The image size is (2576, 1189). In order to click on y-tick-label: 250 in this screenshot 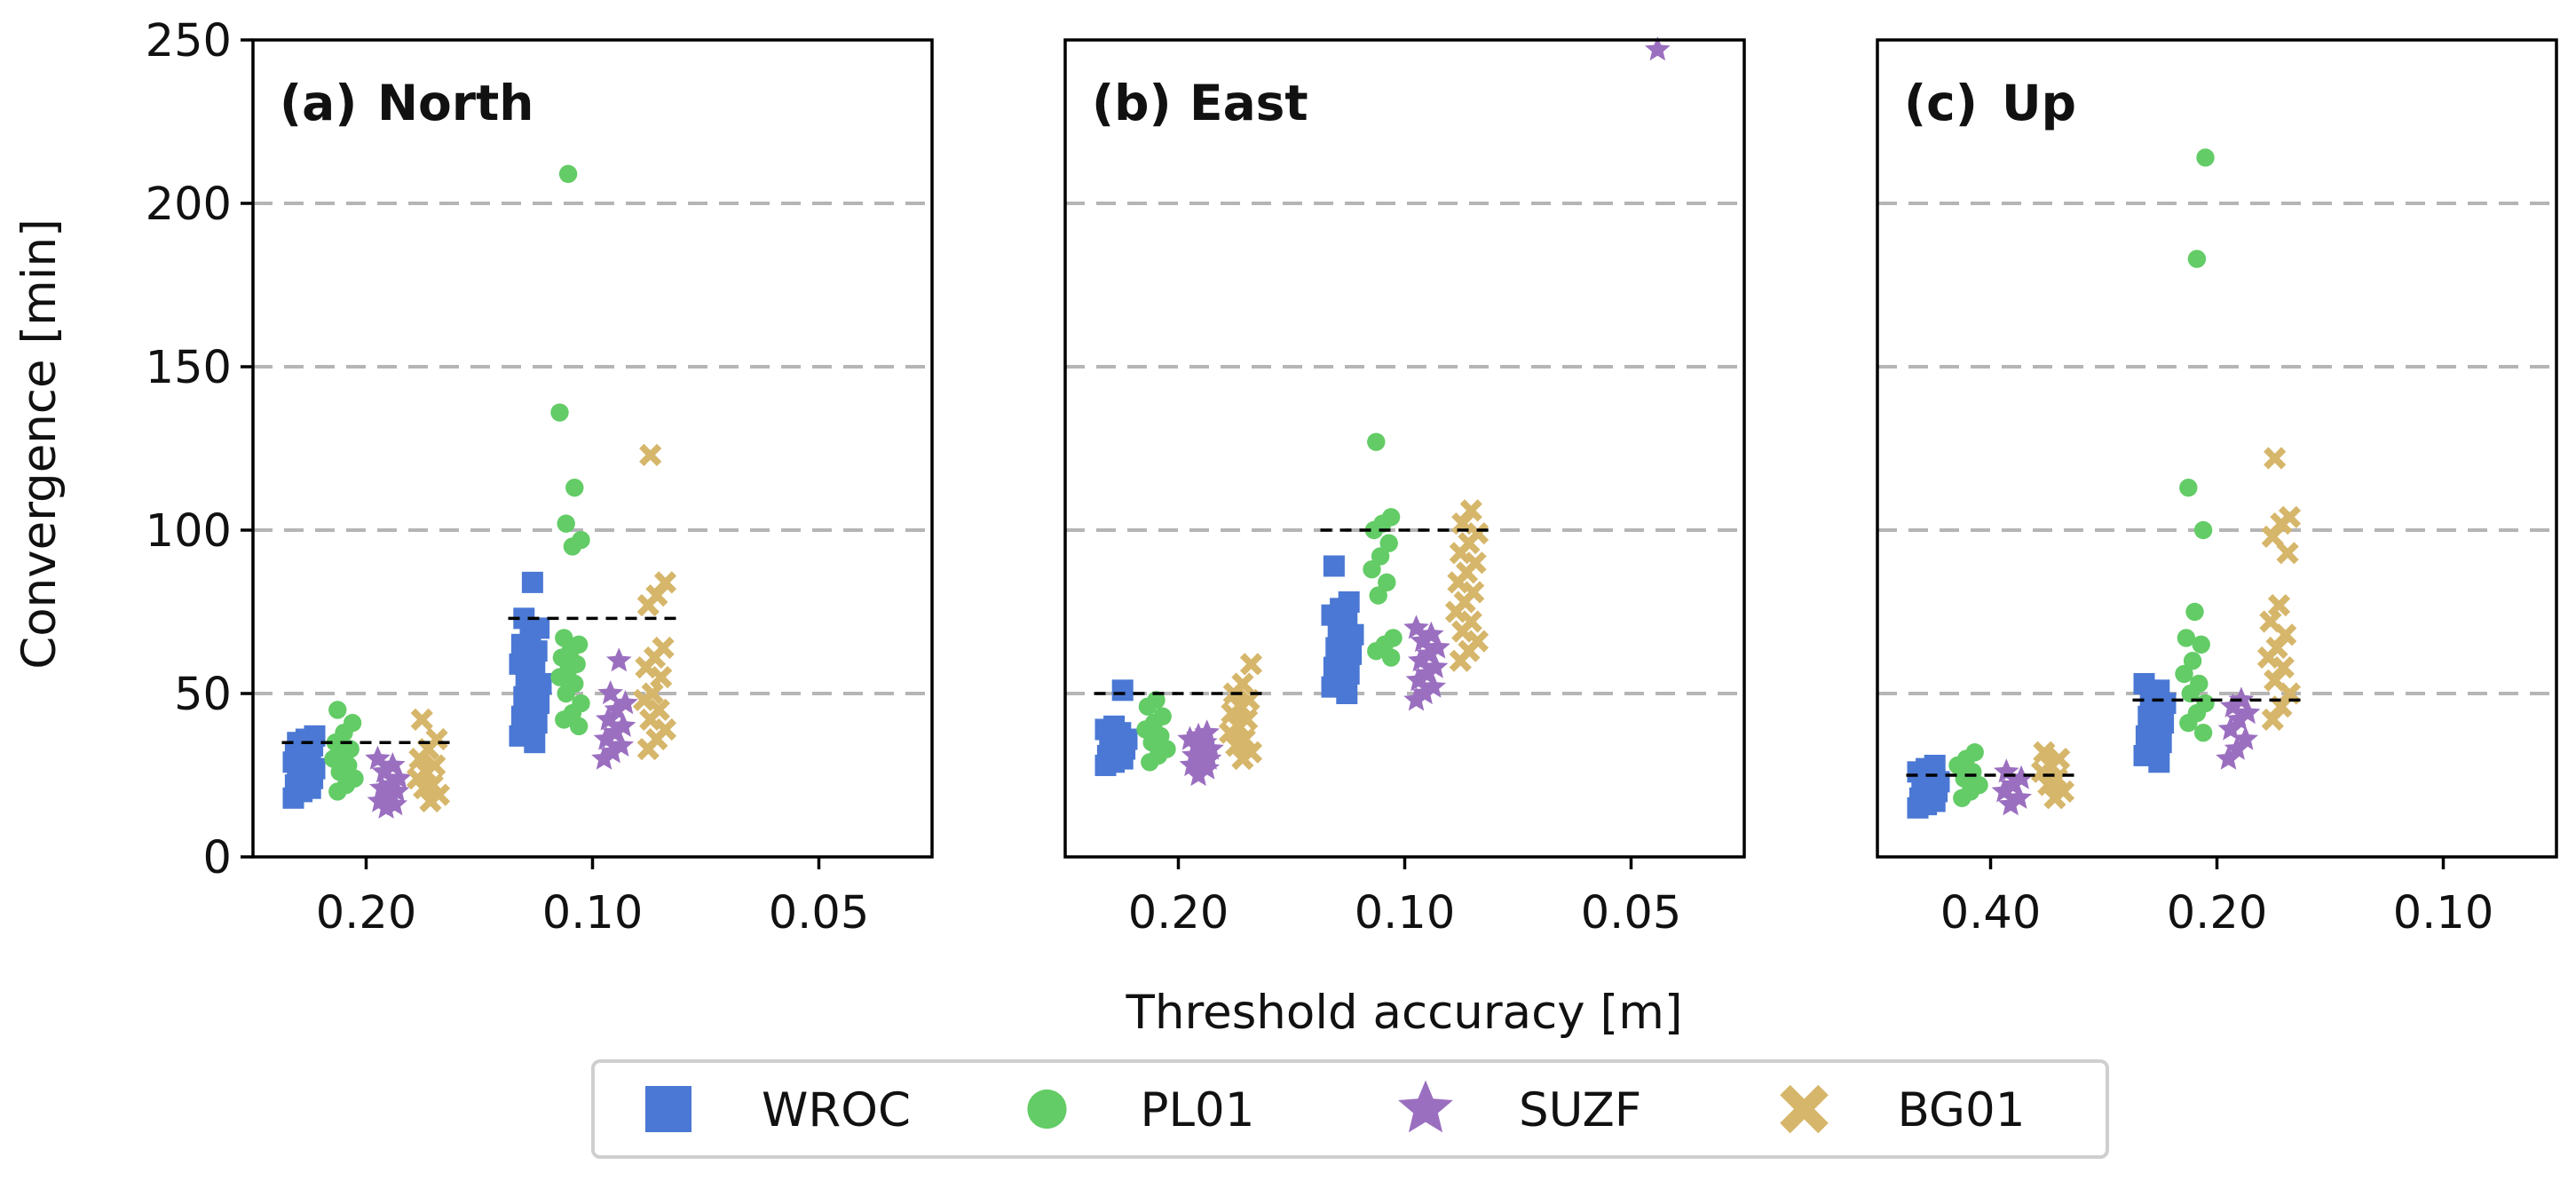, I will do `click(189, 41)`.